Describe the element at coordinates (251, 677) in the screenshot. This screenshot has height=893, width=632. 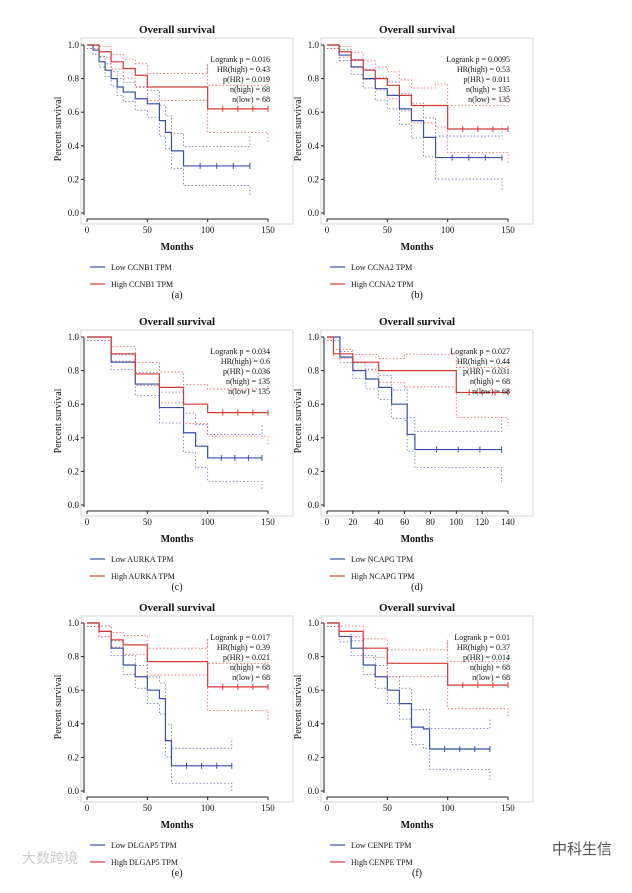
I see `stat-line: n(low) = 68` at that location.